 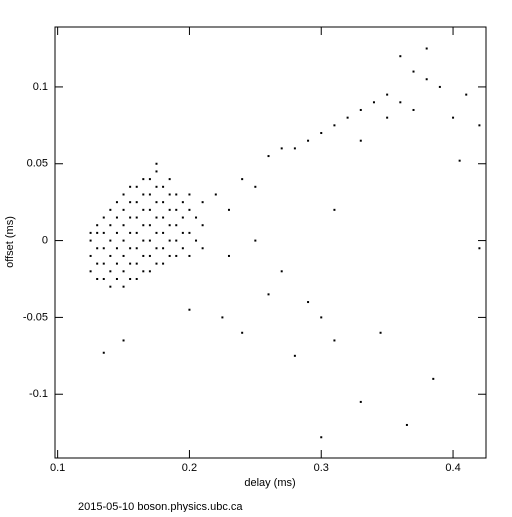 What do you see at coordinates (38, 394) in the screenshot?
I see `y-tick-label: -0.1` at bounding box center [38, 394].